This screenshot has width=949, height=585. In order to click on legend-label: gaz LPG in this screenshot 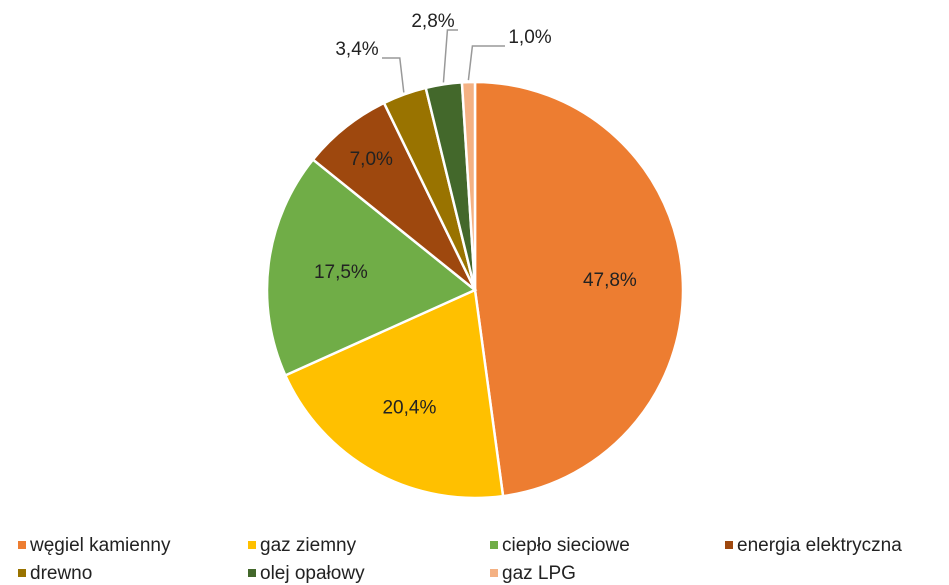, I will do `click(539, 573)`.